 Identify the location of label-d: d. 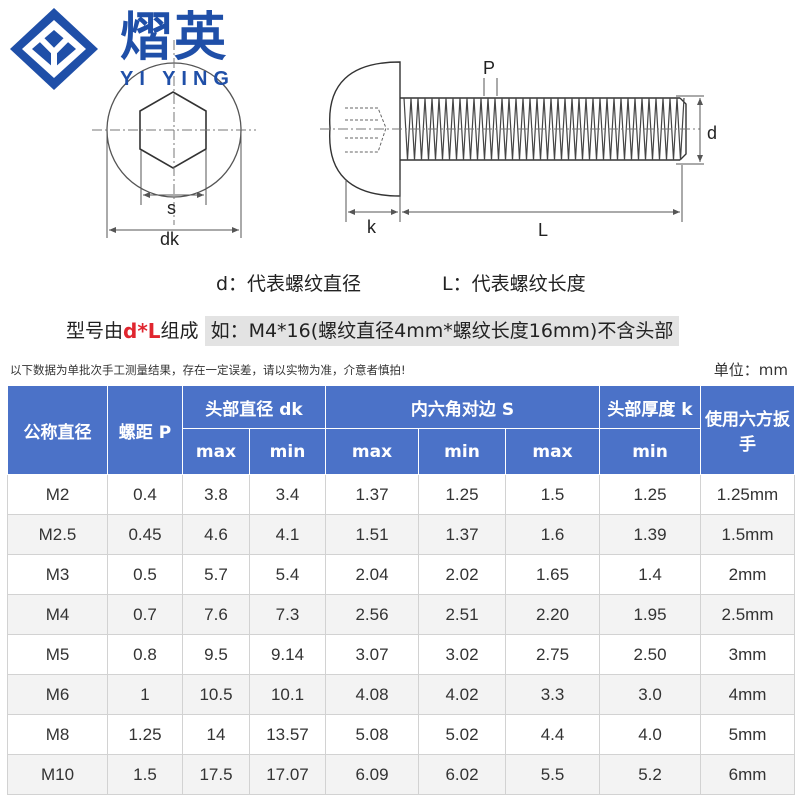
(712, 133).